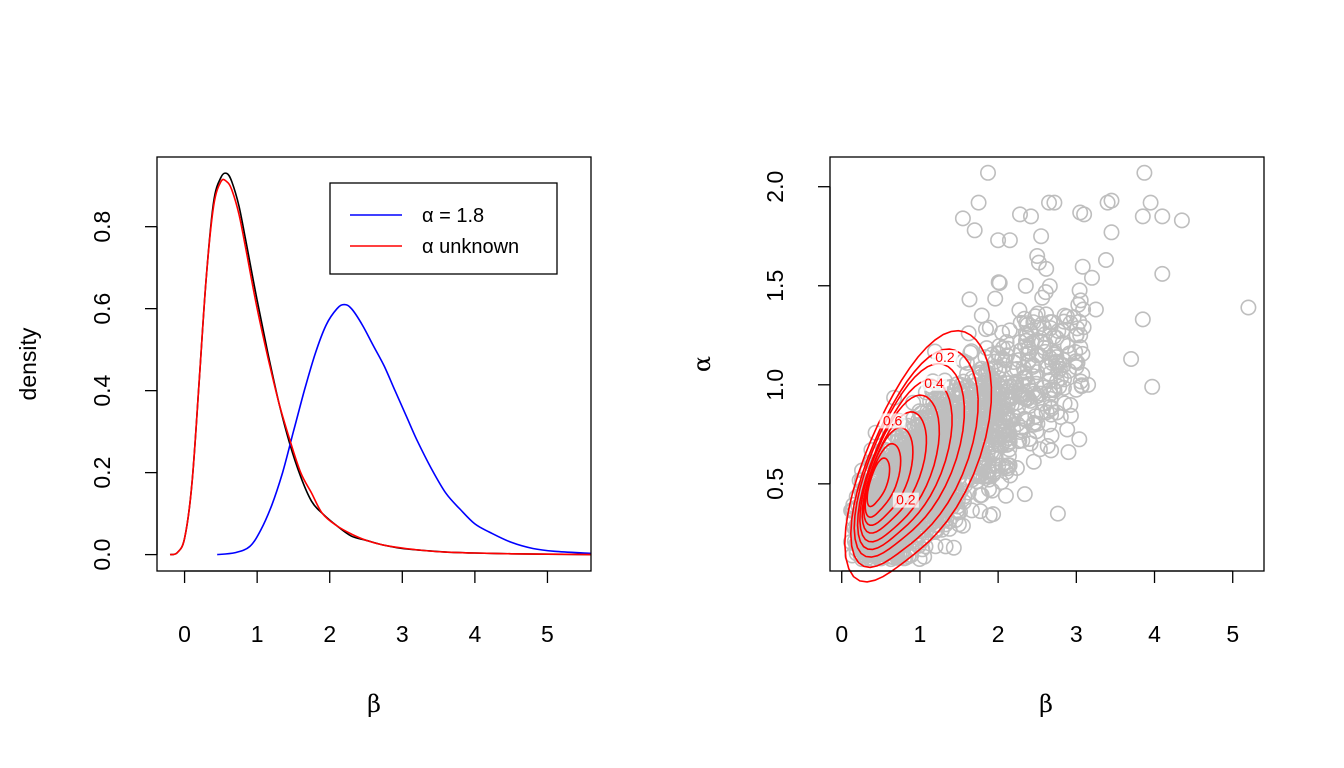 This screenshot has width=1344, height=768. What do you see at coordinates (1076, 634) in the screenshot?
I see `right-x-tick-label: 3` at bounding box center [1076, 634].